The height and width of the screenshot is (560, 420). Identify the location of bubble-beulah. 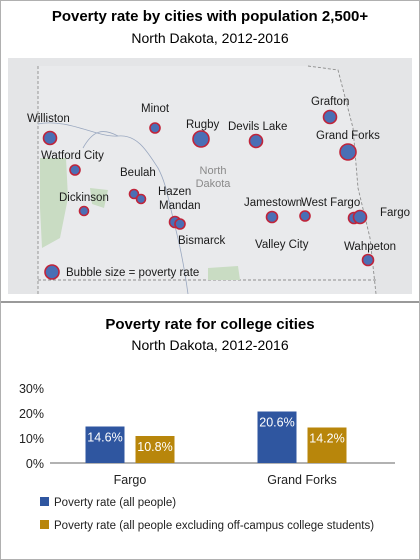
(134, 194).